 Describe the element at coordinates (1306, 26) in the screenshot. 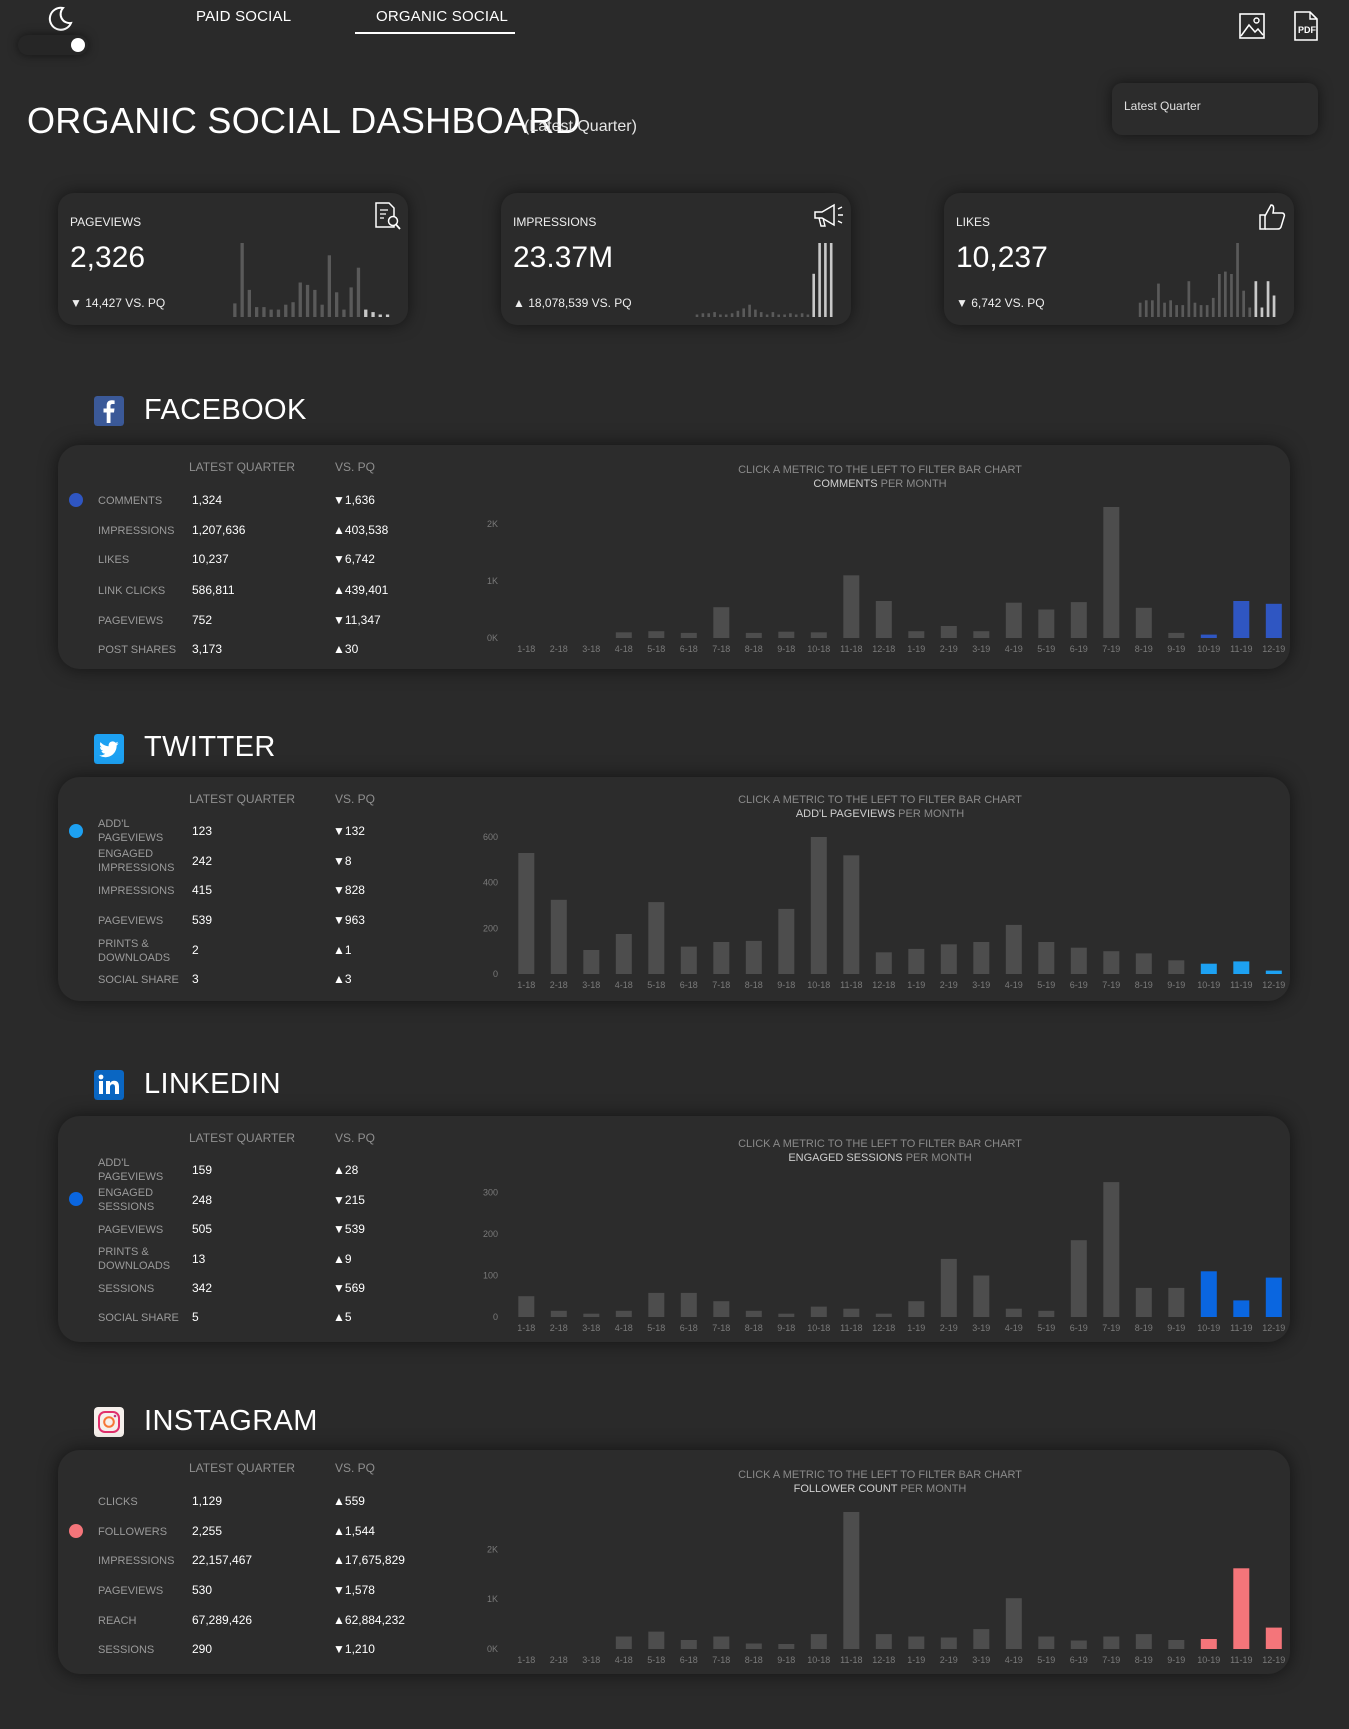

I see `pdf-icon: PDF` at that location.